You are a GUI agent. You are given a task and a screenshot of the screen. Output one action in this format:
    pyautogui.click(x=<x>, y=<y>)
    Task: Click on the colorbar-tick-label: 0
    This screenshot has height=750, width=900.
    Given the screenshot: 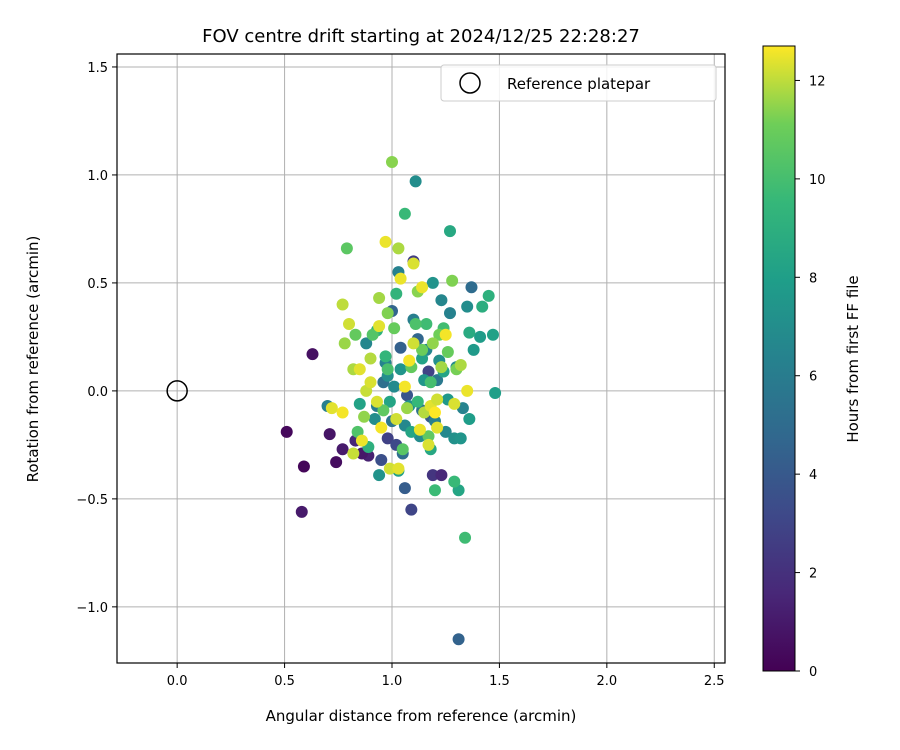 What is the action you would take?
    pyautogui.click(x=813, y=672)
    